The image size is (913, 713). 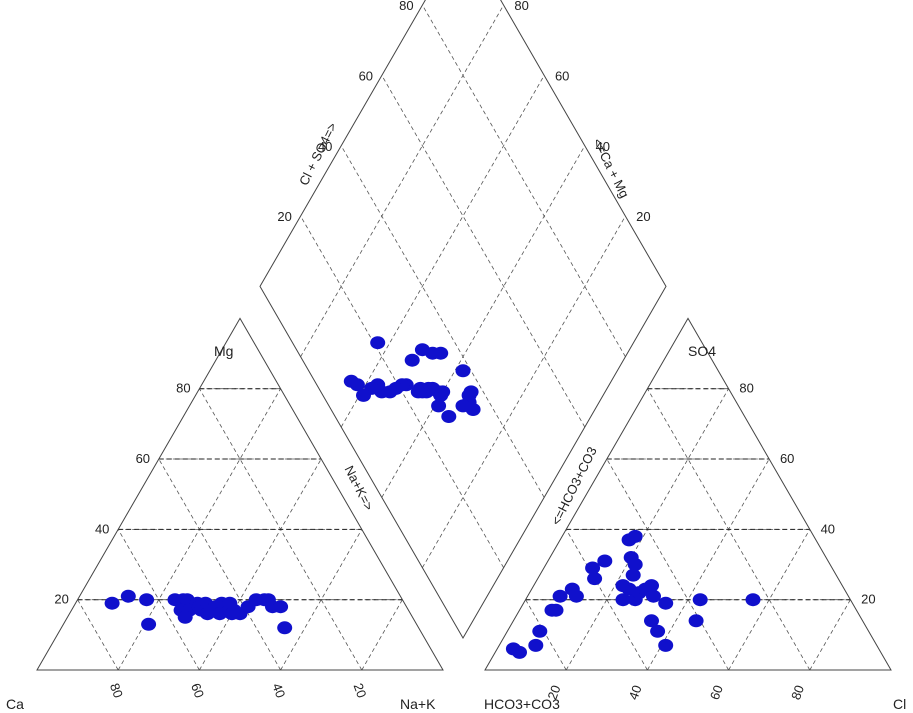 What do you see at coordinates (360, 690) in the screenshot?
I see `cation-nak-tick-20: 20` at bounding box center [360, 690].